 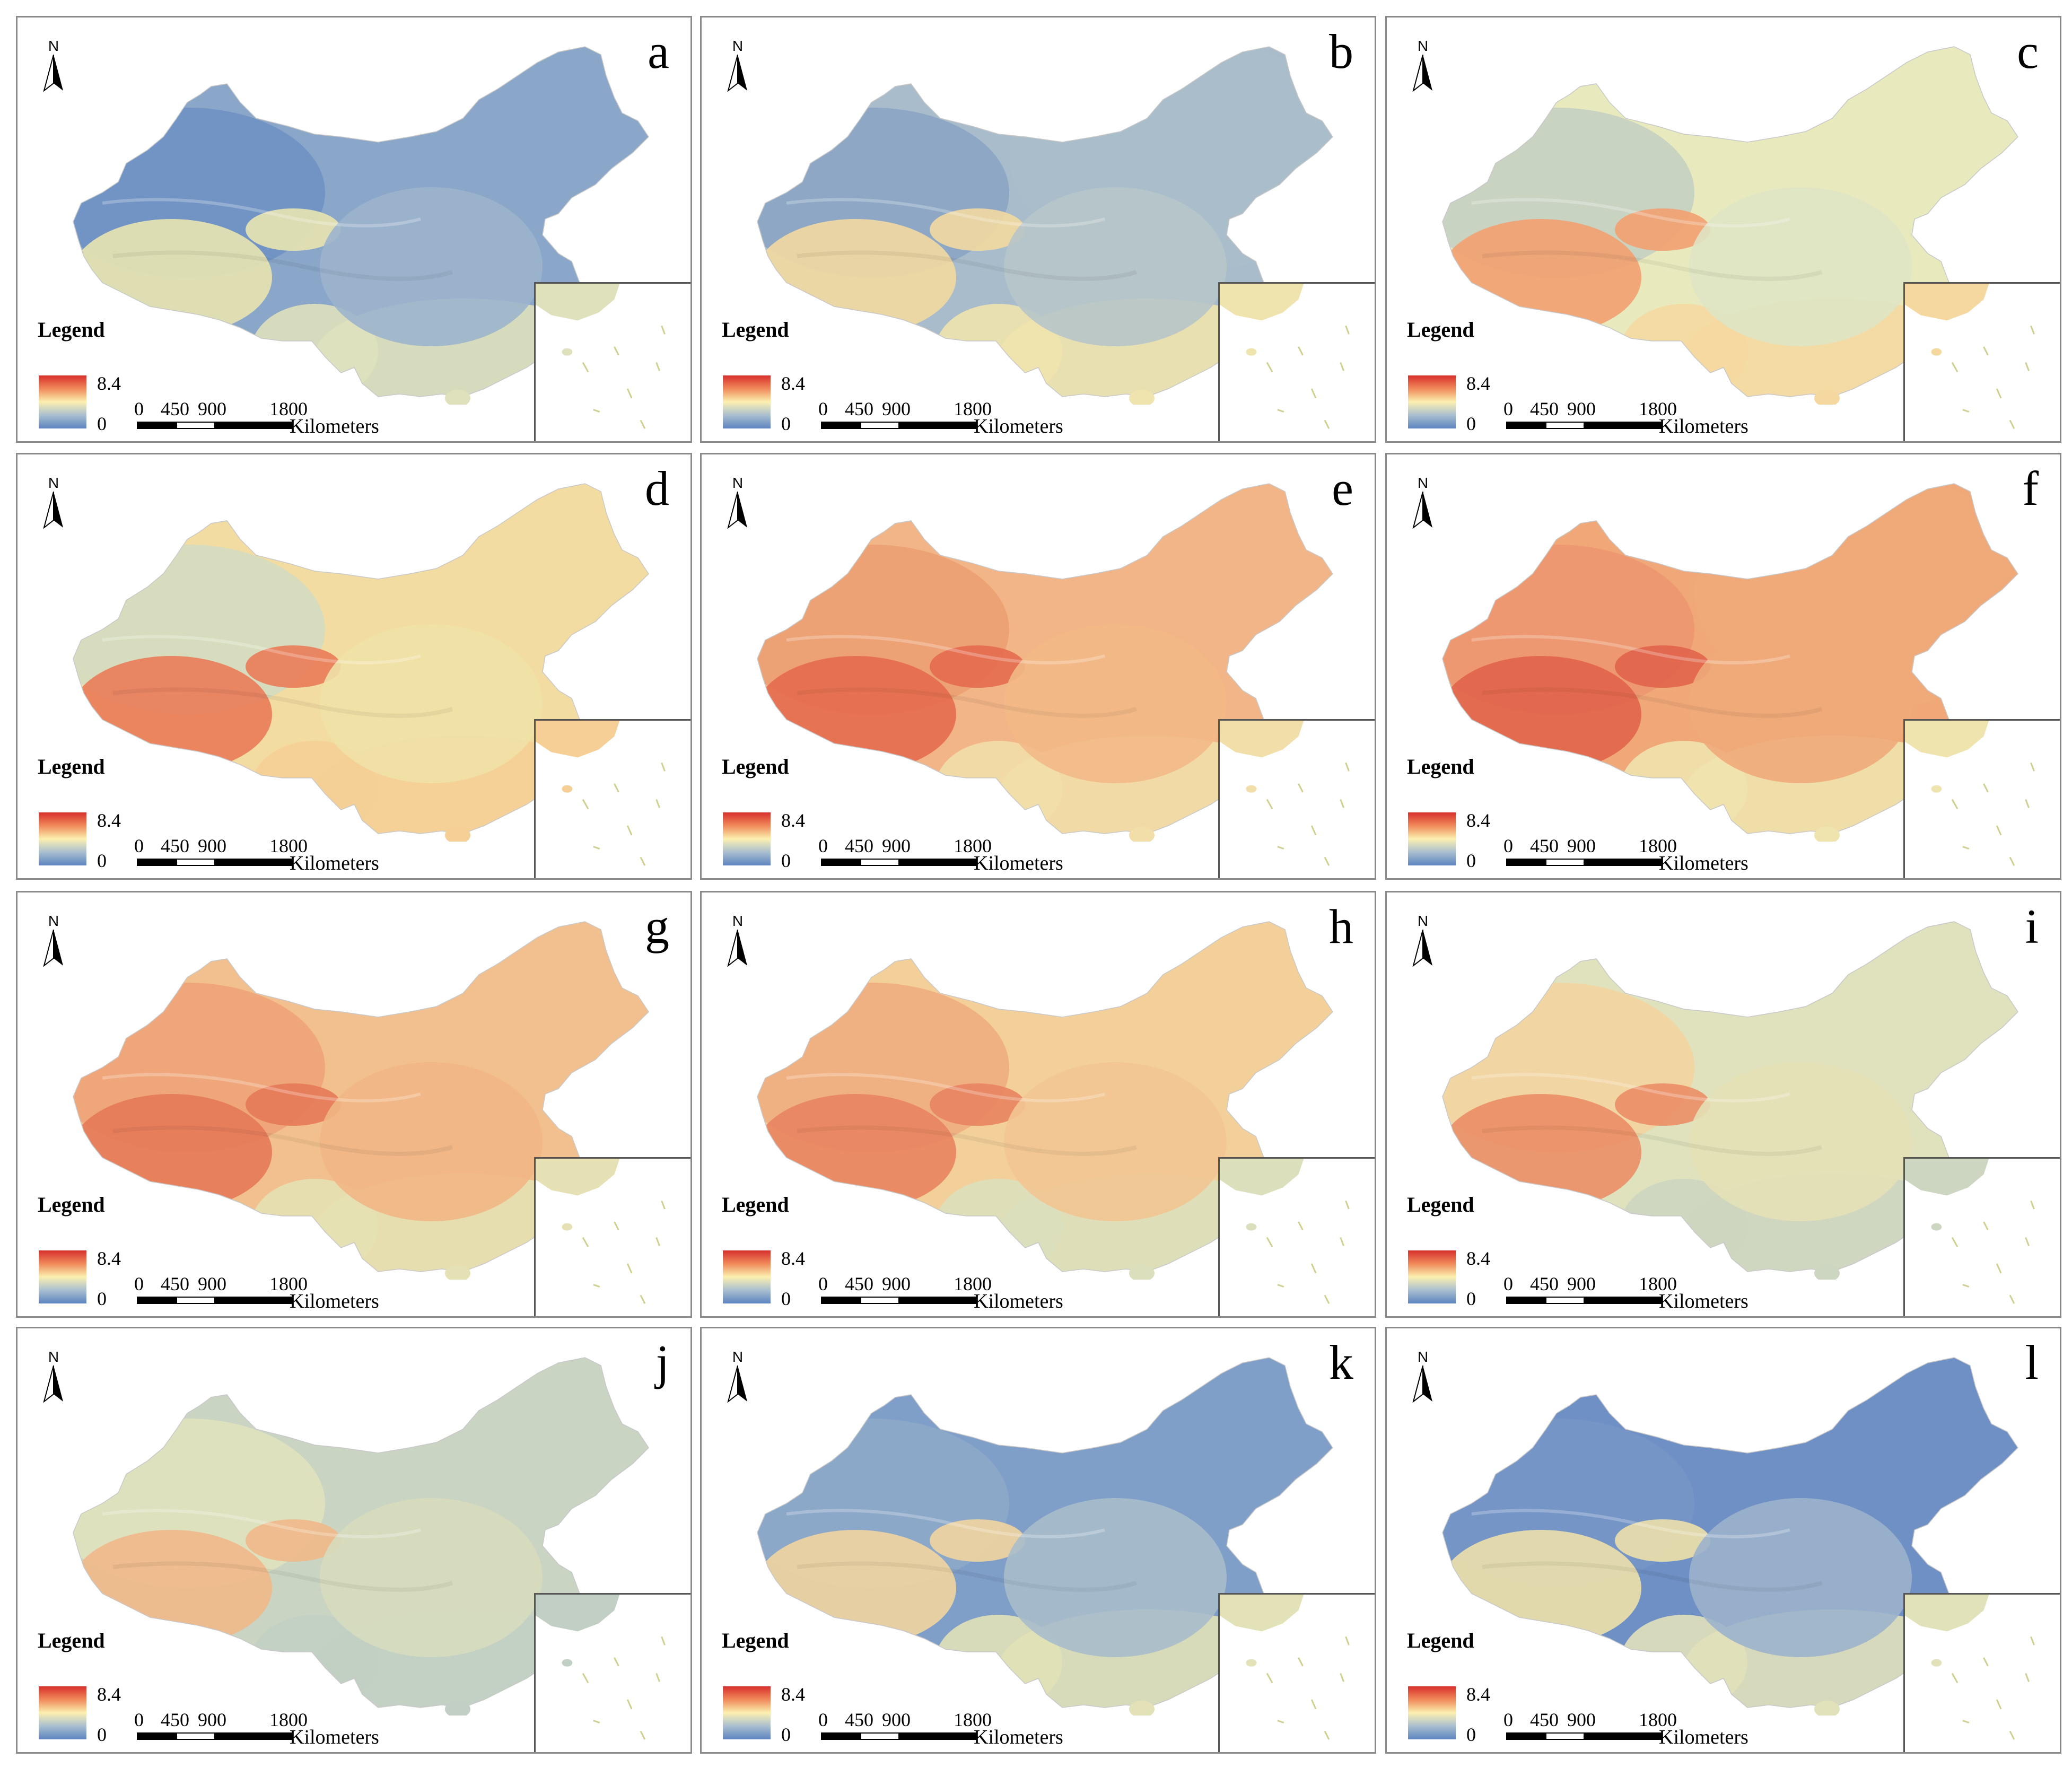 I want to click on map-panel-c: N, so click(x=1723, y=229).